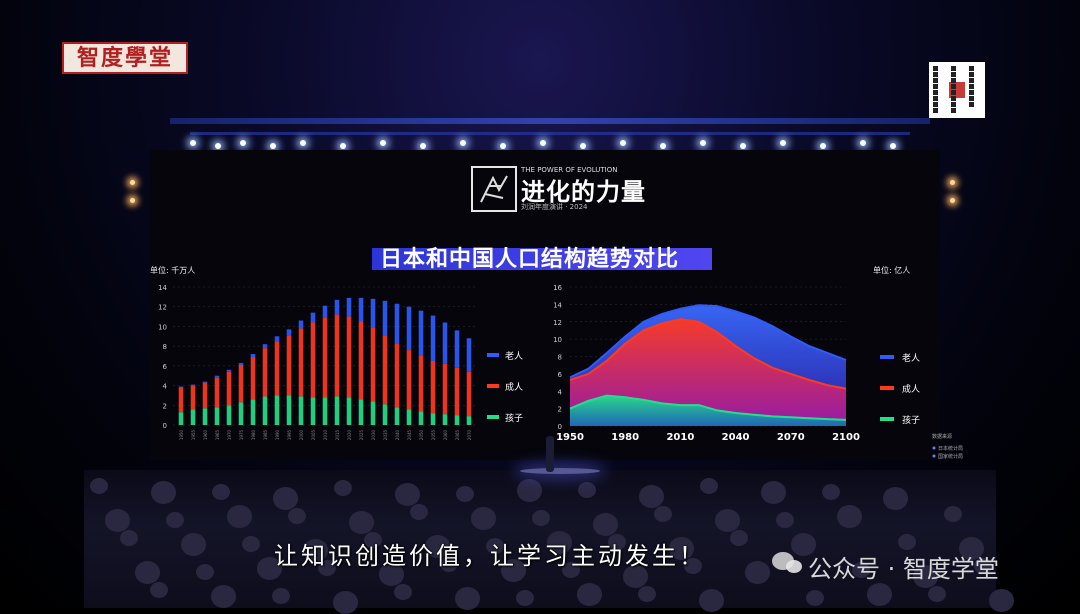 Image resolution: width=1080 pixels, height=614 pixels. Describe the element at coordinates (550, 454) in the screenshot. I see `speaker-figure` at that location.